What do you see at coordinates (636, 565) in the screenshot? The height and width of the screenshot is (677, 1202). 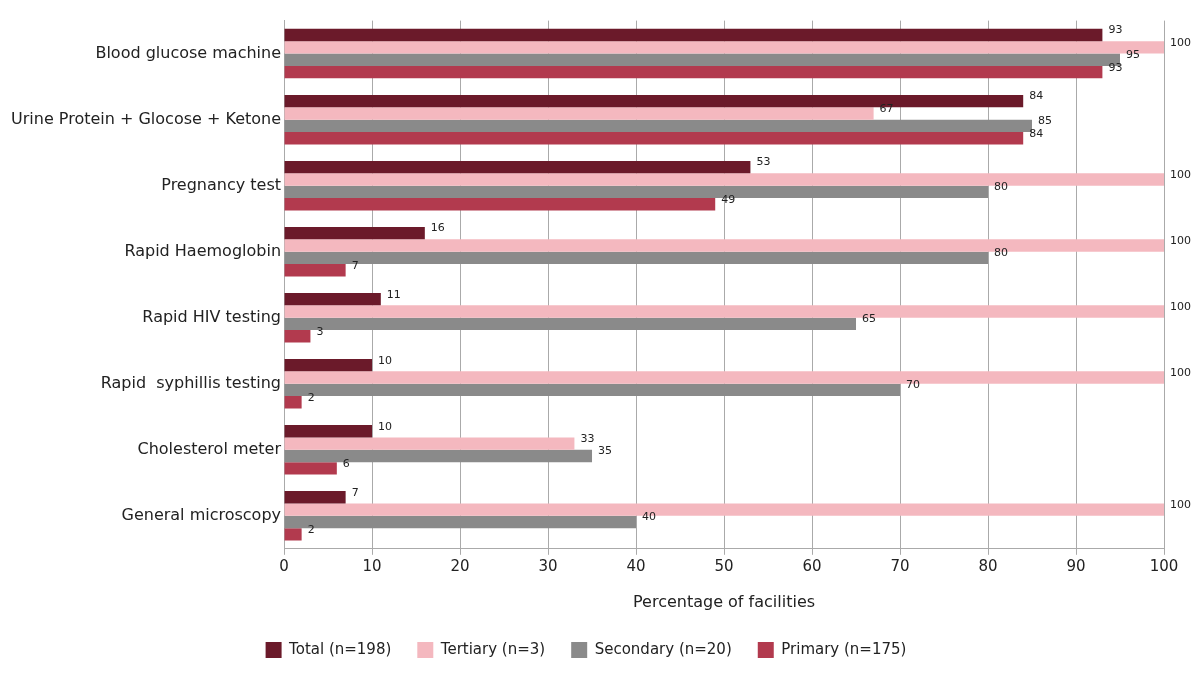 I see `x-tick-label: 40` at bounding box center [636, 565].